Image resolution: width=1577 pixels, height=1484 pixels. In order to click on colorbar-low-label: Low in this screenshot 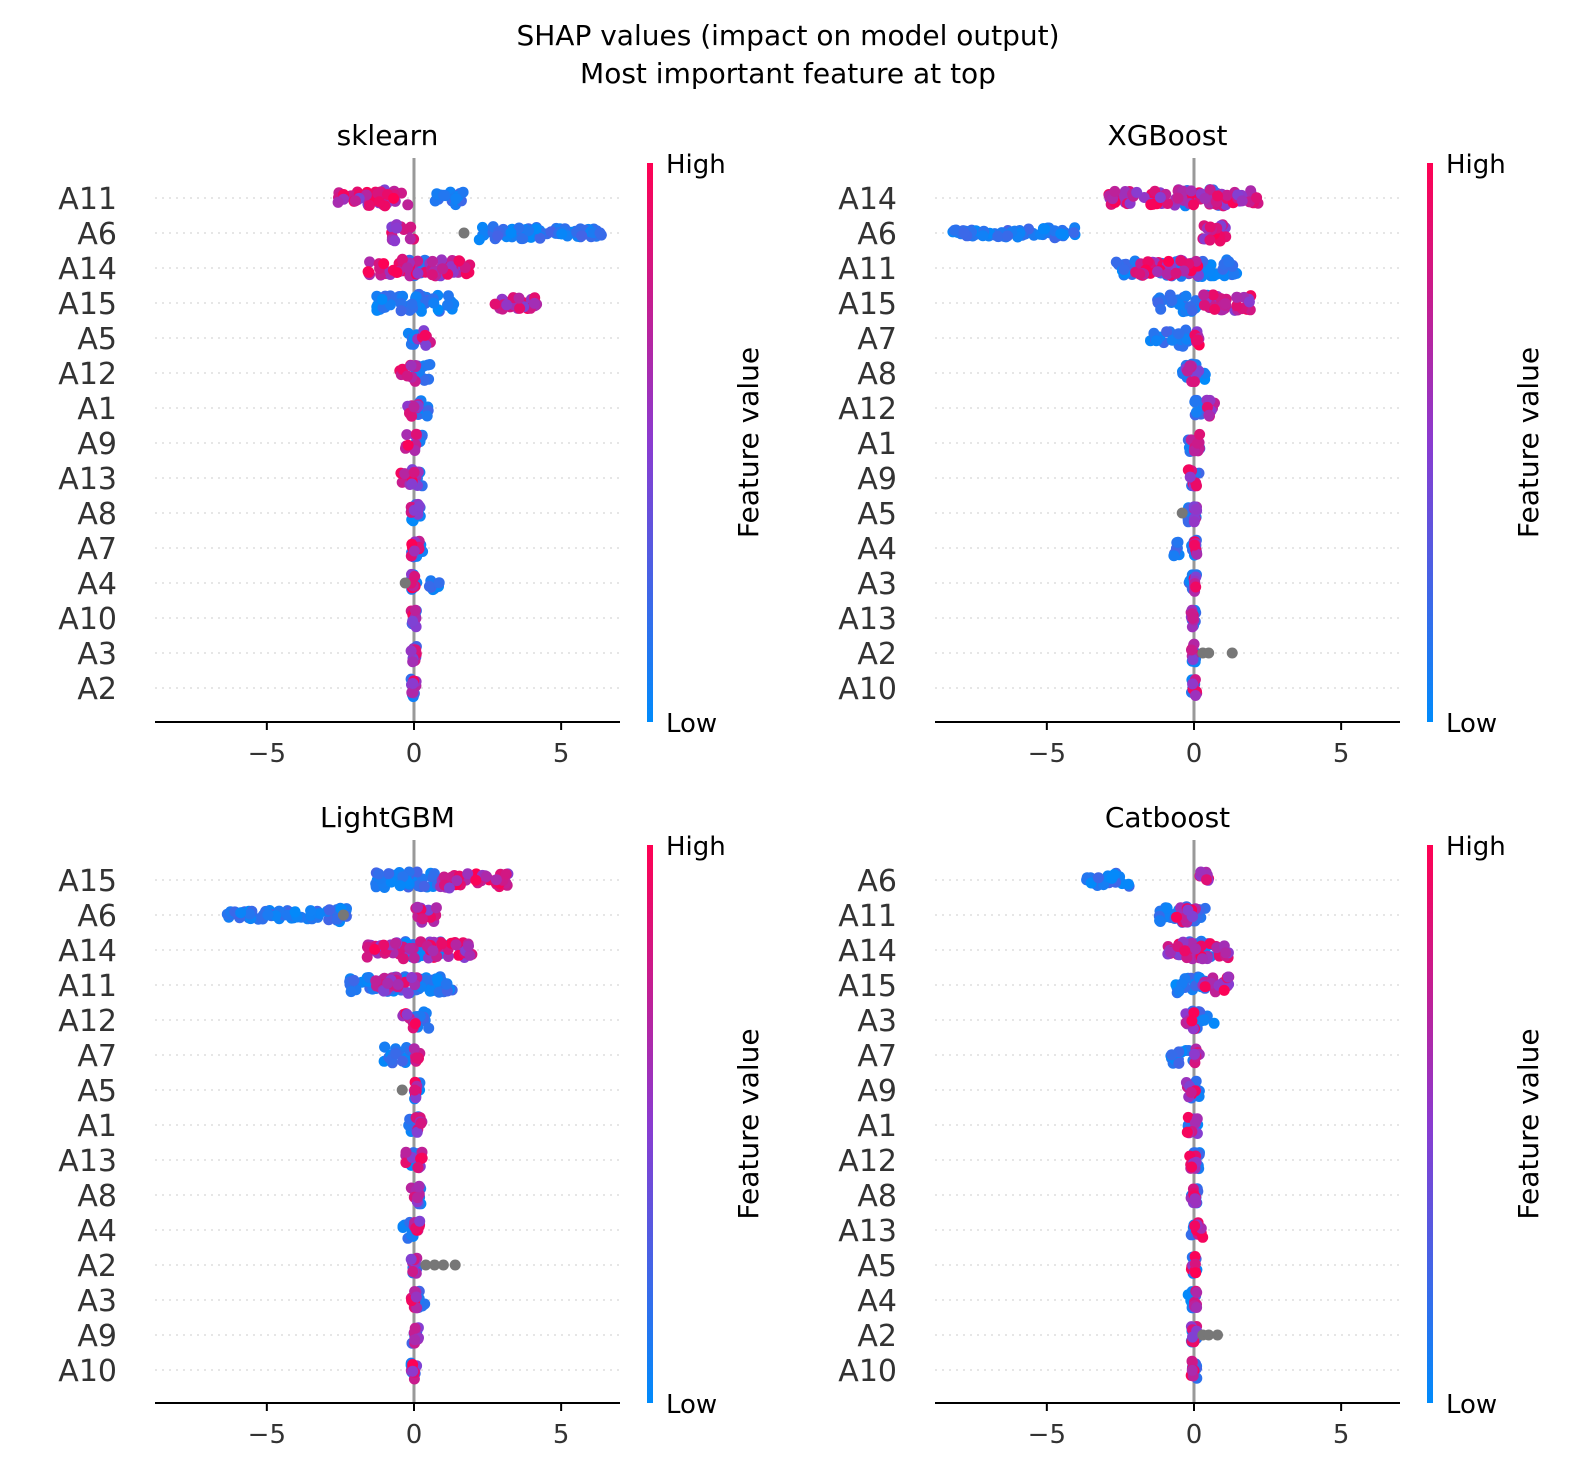, I will do `click(1471, 724)`.